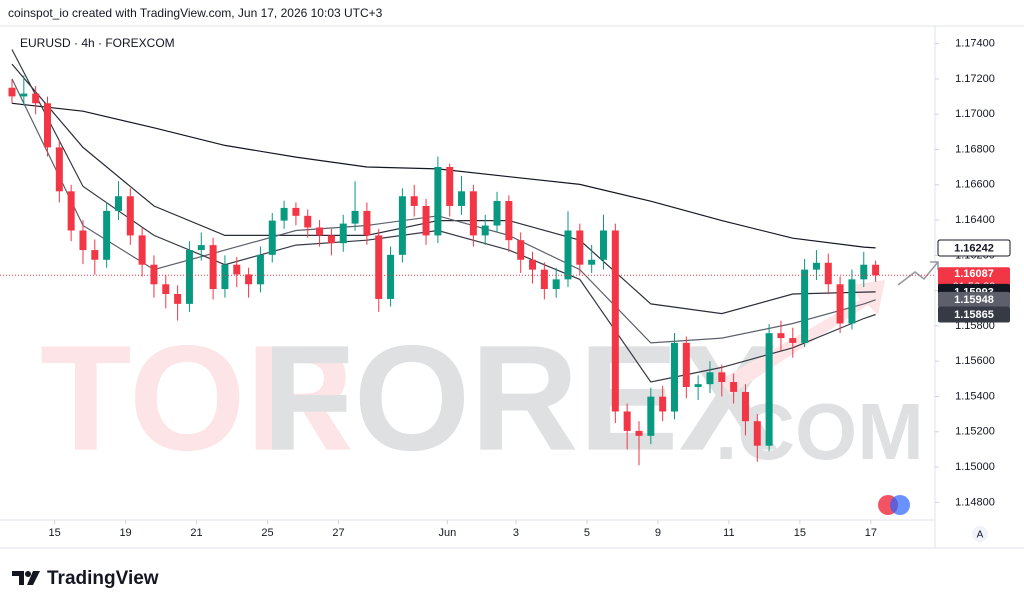 This screenshot has width=1024, height=609. What do you see at coordinates (103, 578) in the screenshot?
I see `brand: TradingView` at bounding box center [103, 578].